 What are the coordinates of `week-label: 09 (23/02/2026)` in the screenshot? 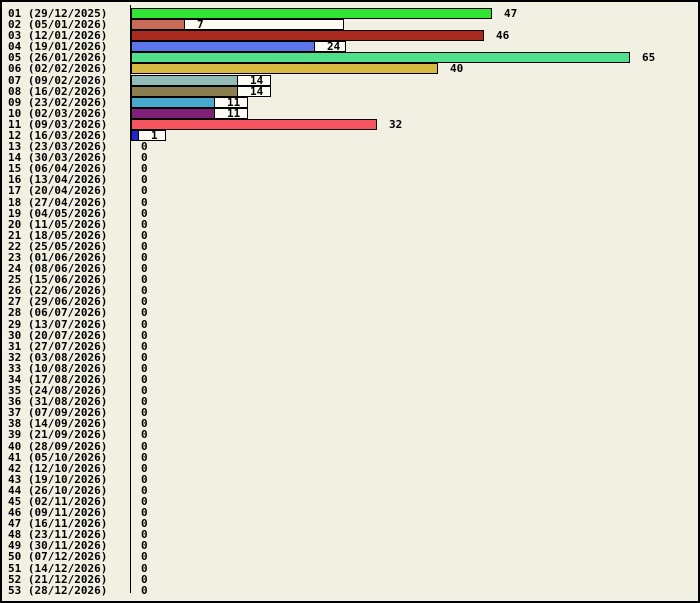 It's located at (58, 102).